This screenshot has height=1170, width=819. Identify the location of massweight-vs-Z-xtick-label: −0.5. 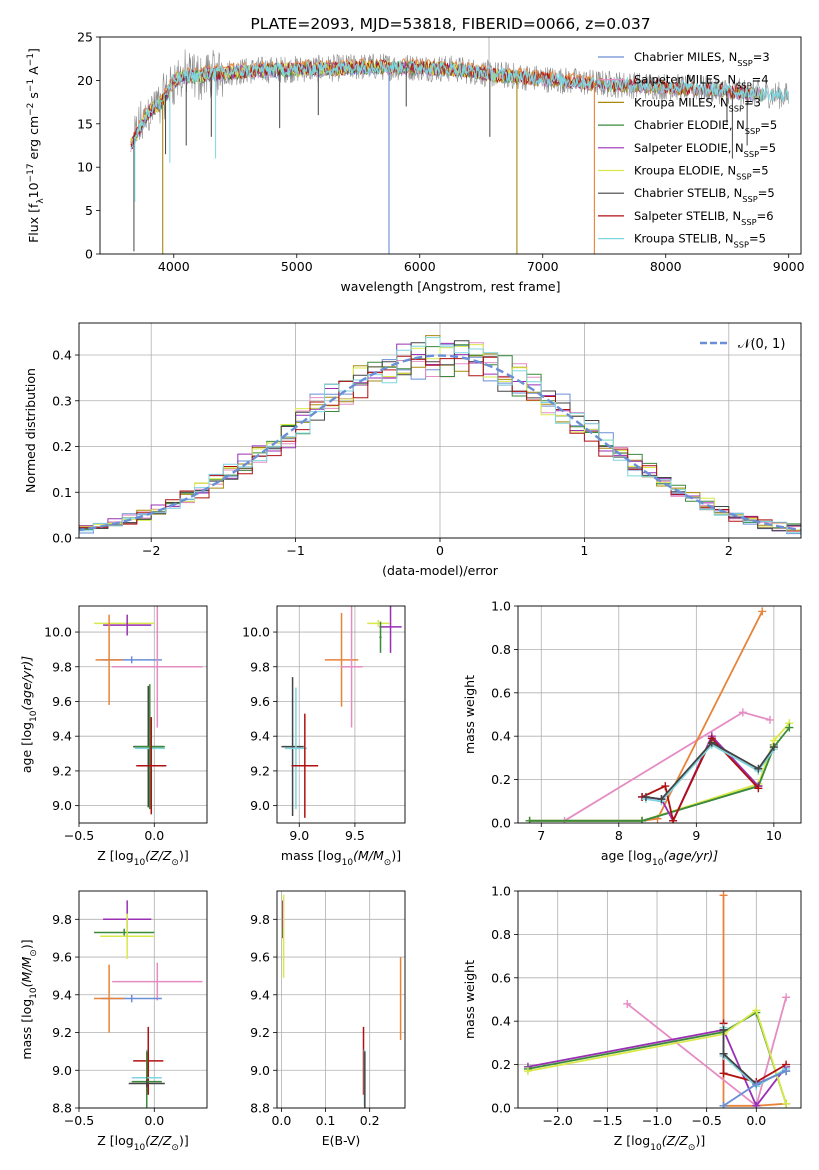
(706, 1120).